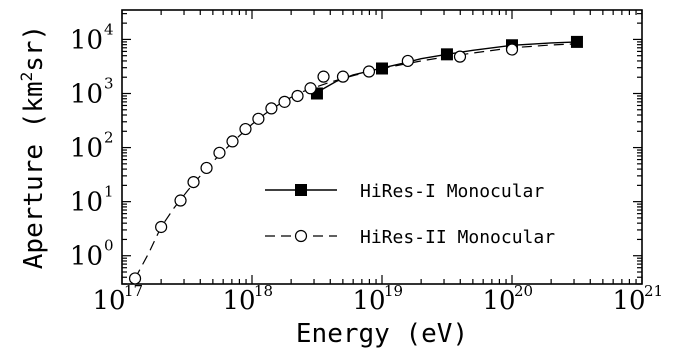  I want to click on legend-label-hires-2: HiRes-II Monocular, so click(457, 237).